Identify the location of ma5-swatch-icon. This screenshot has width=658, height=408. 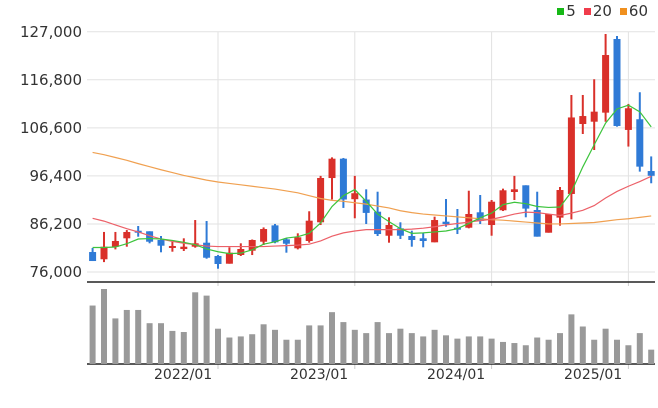
(561, 11).